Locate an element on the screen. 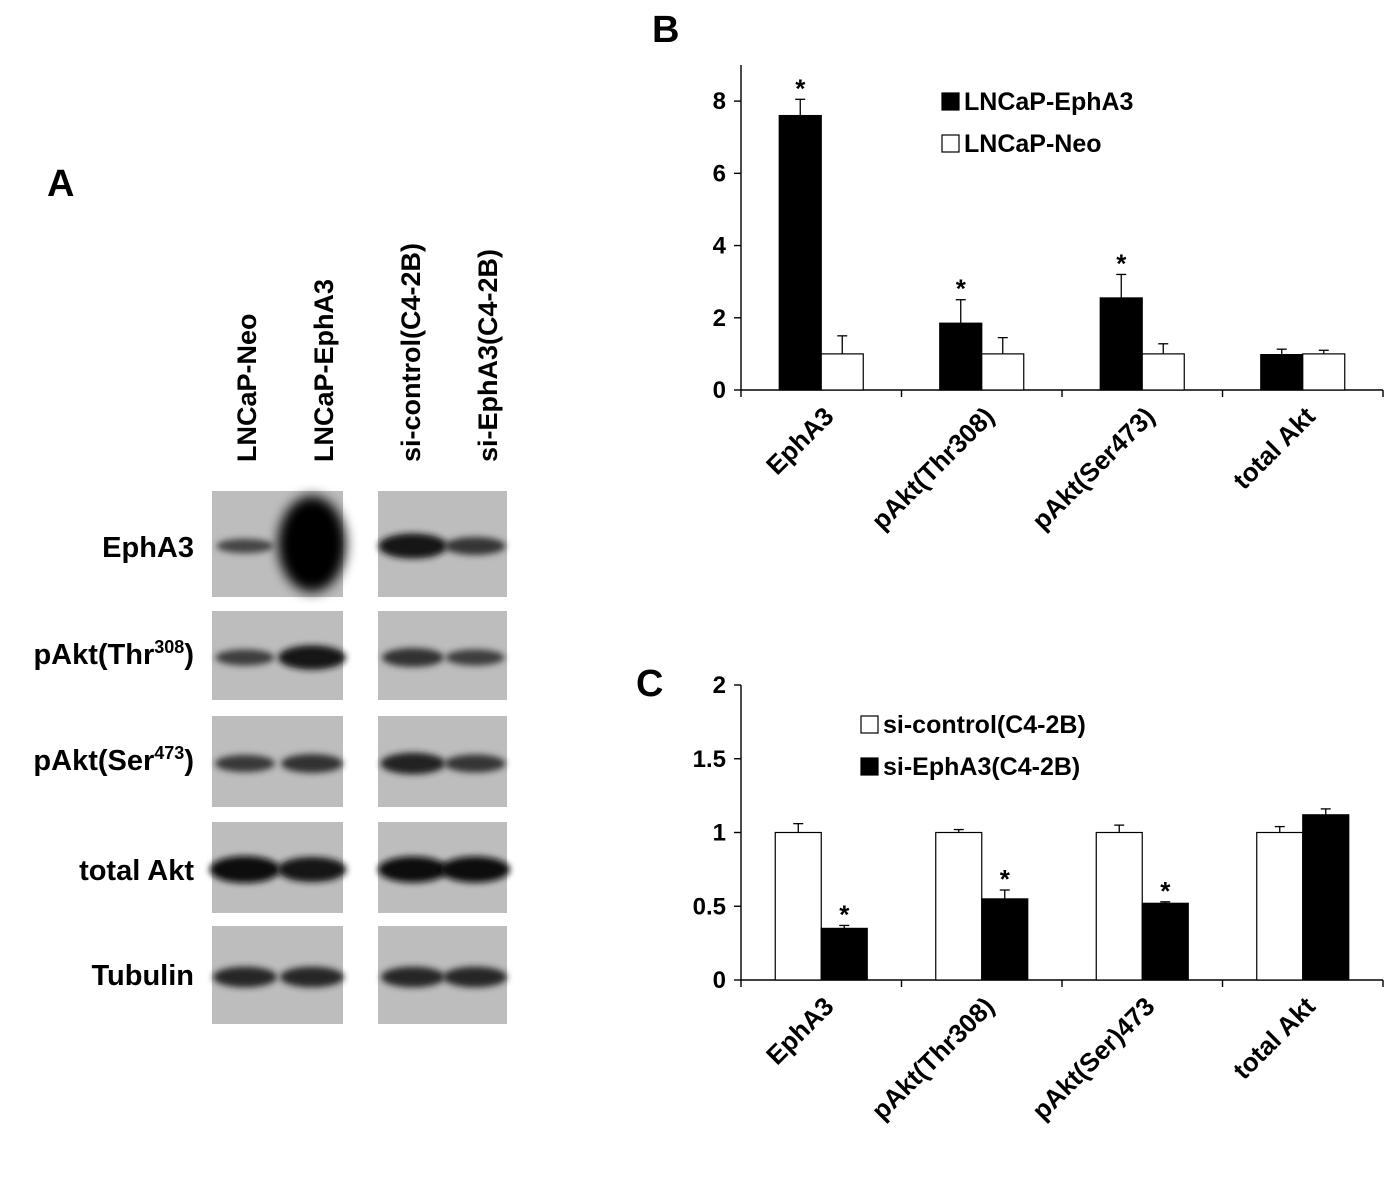 This screenshot has width=1396, height=1179. lane-label: si-EphA3(C4-2B) is located at coordinates (488, 355).